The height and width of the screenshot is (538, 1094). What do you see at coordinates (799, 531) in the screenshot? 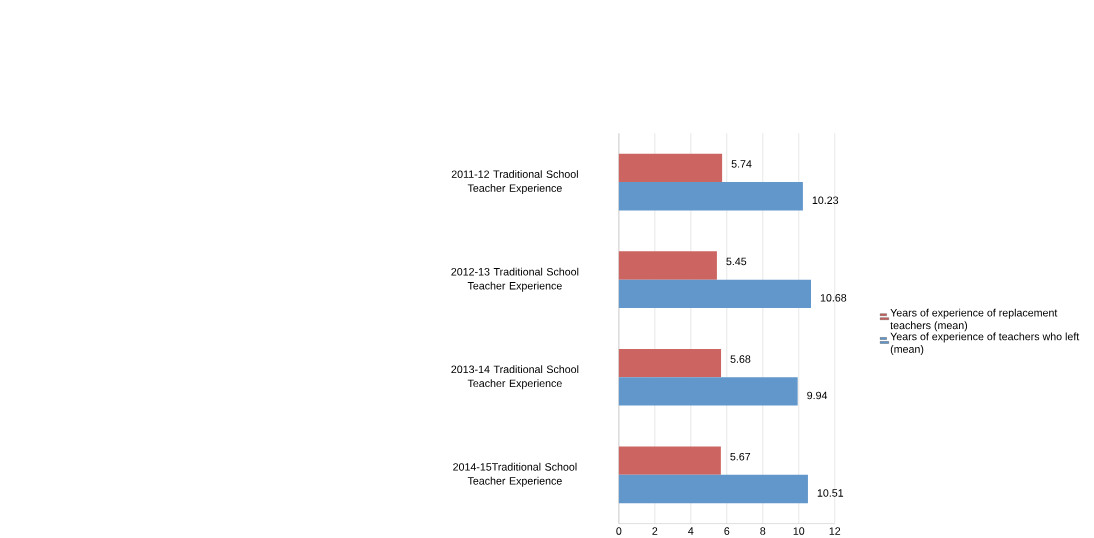
I see `x-tick-label: 10` at bounding box center [799, 531].